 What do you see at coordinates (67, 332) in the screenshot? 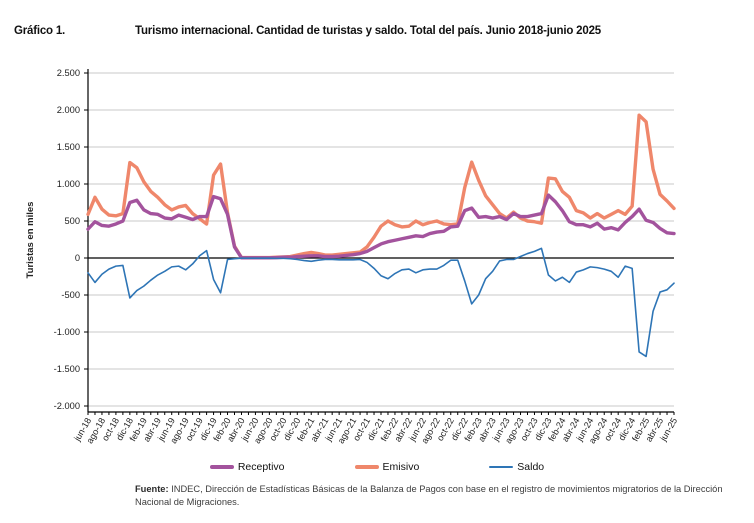
I see `y-tick-label: -1.000` at bounding box center [67, 332].